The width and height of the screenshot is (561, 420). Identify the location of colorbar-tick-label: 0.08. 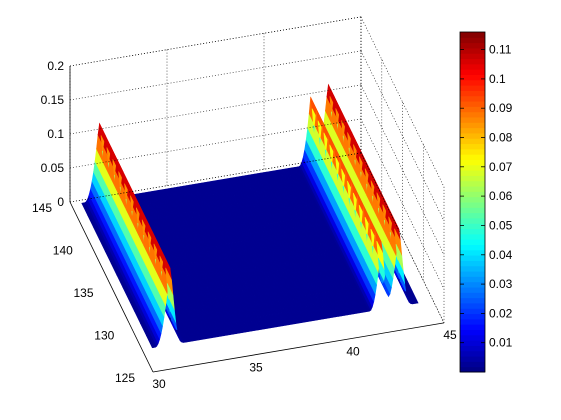
(501, 138).